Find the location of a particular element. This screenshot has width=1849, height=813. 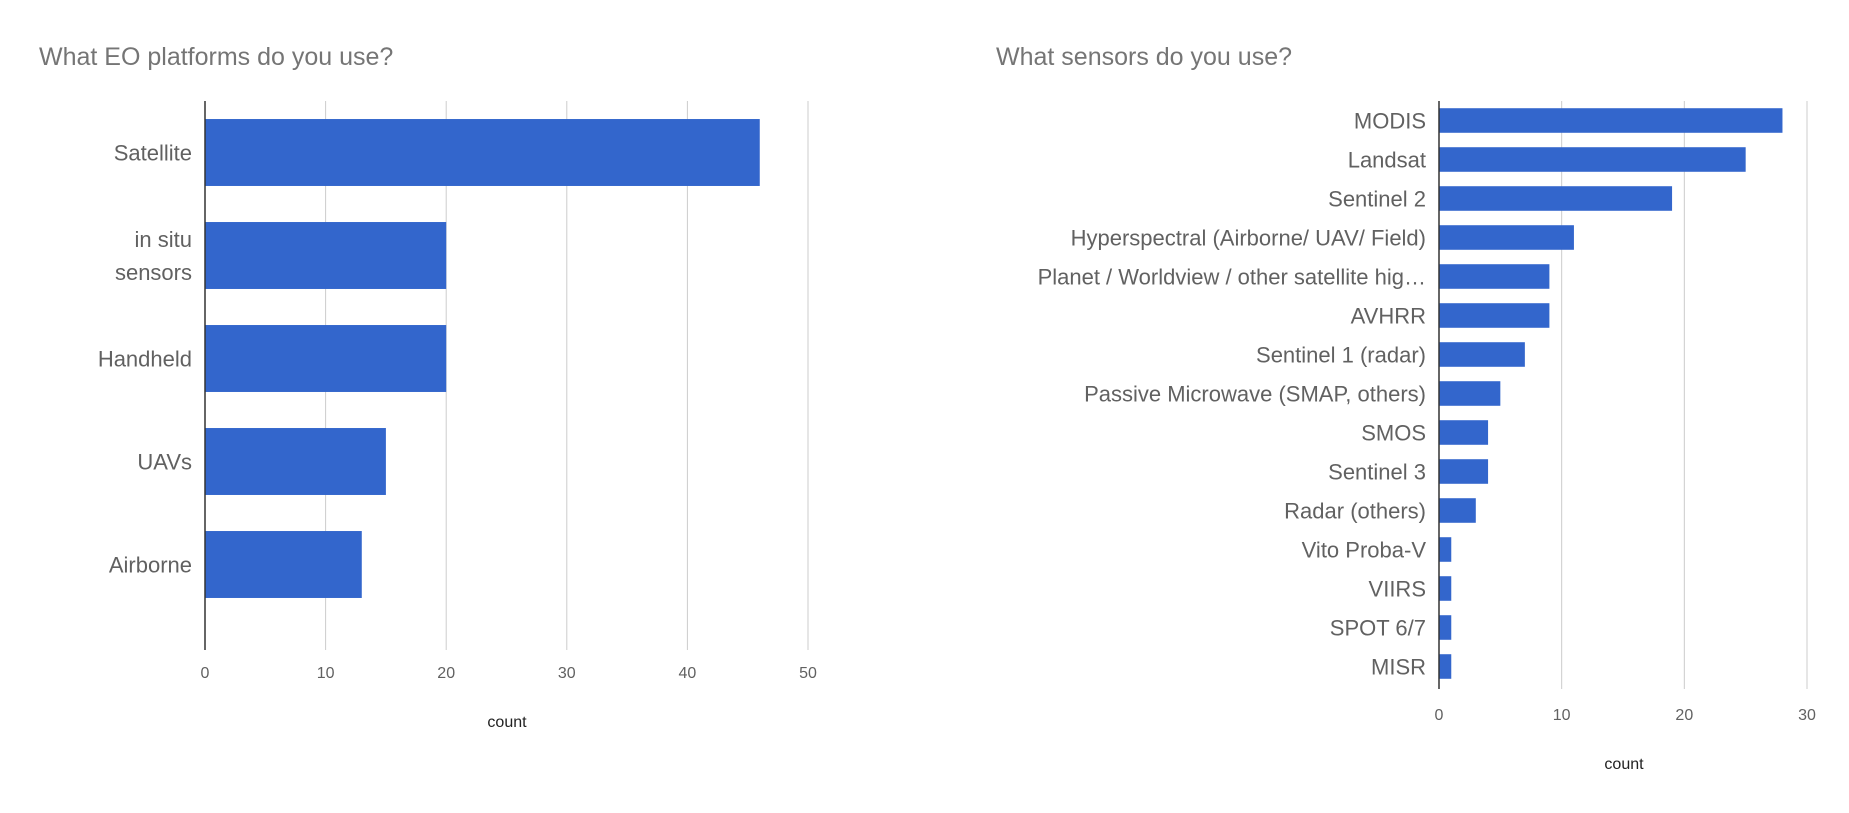

category-label: MODIS is located at coordinates (1390, 121).